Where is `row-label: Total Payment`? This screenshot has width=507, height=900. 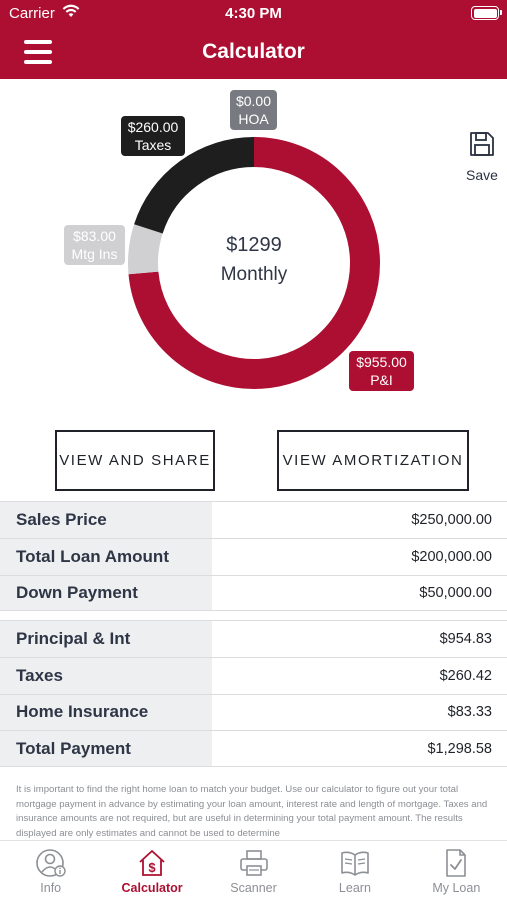 row-label: Total Payment is located at coordinates (106, 749).